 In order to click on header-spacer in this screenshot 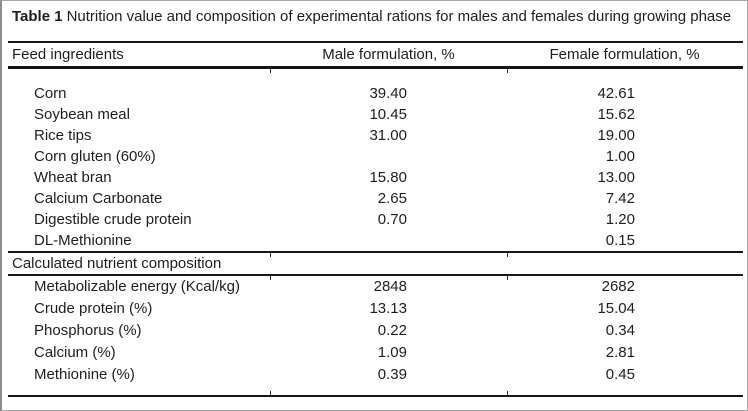, I will do `click(374, 76)`.